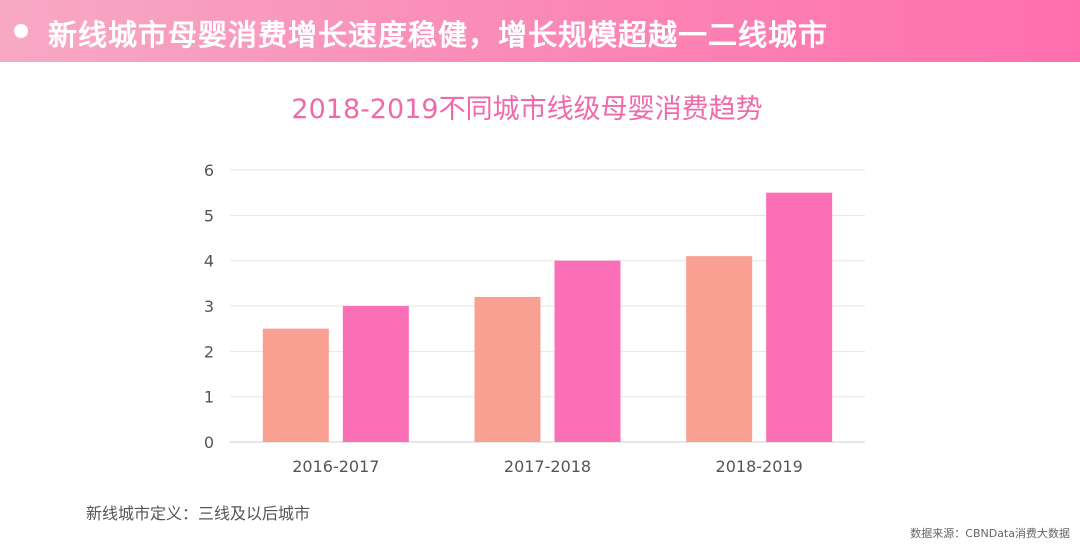  What do you see at coordinates (375, 374) in the screenshot?
I see `bar-newtier-2016-2017` at bounding box center [375, 374].